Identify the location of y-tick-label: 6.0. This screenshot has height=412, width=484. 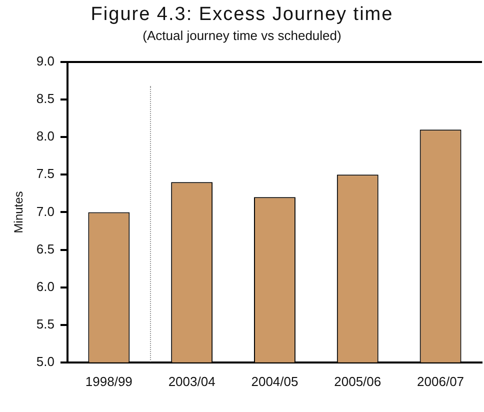
(45, 286).